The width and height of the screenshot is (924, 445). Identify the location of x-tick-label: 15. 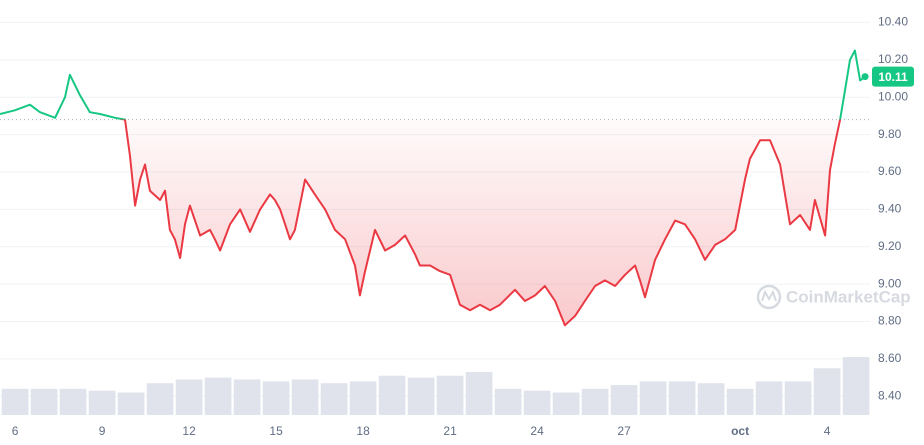
(276, 431).